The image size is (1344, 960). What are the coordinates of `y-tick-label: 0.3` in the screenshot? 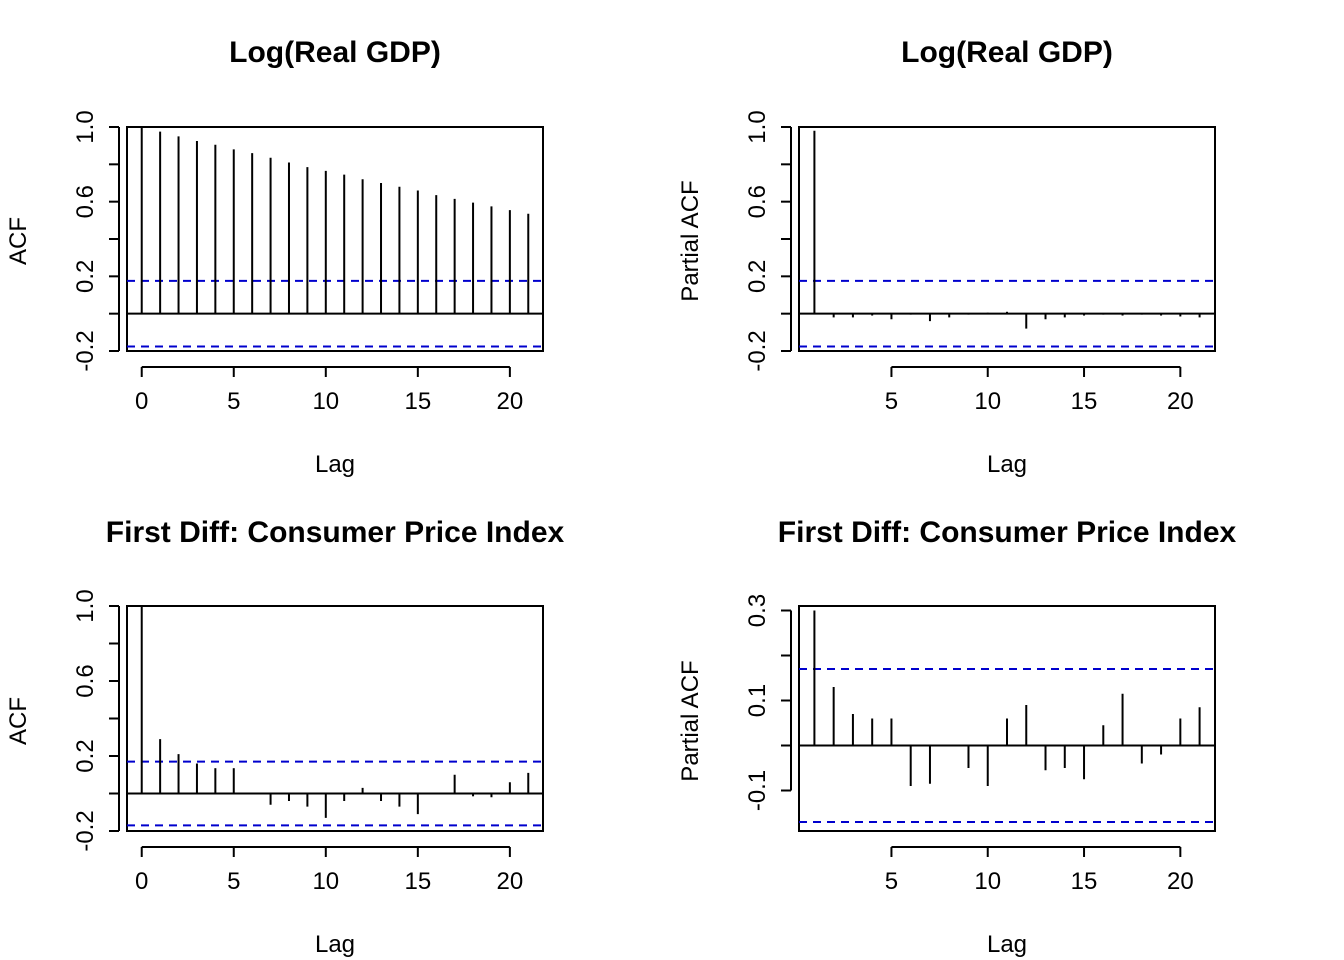 It's located at (757, 610).